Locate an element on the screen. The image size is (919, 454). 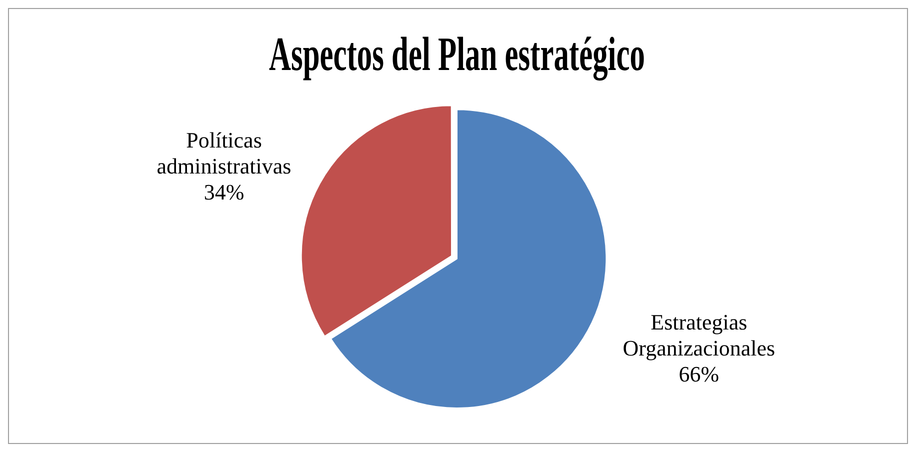
data-label: 34% is located at coordinates (224, 191).